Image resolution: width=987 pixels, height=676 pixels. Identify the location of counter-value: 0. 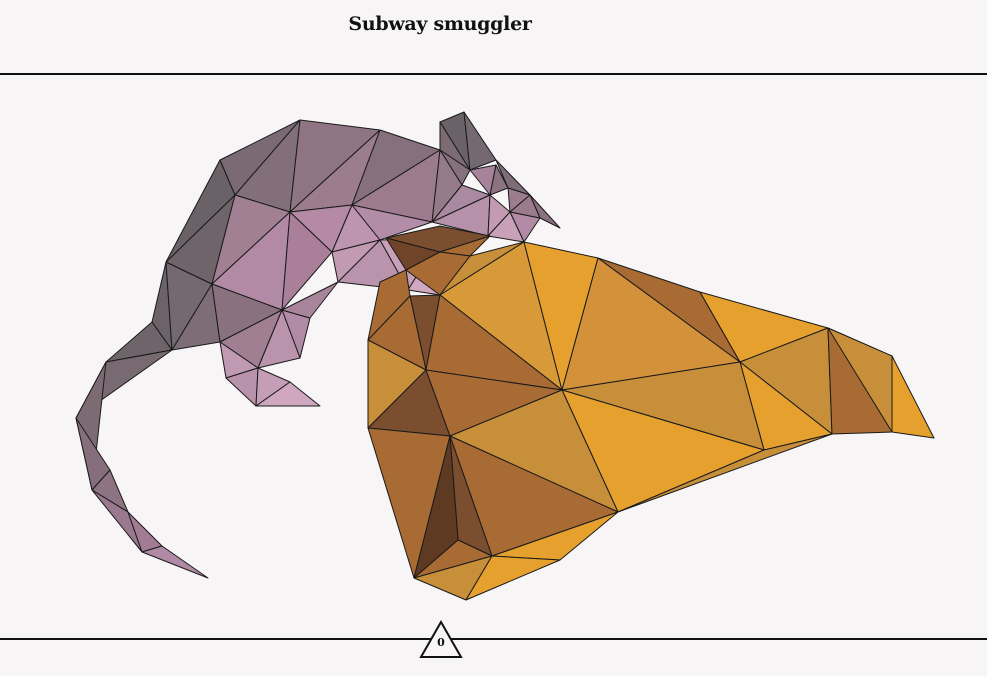
(441, 642).